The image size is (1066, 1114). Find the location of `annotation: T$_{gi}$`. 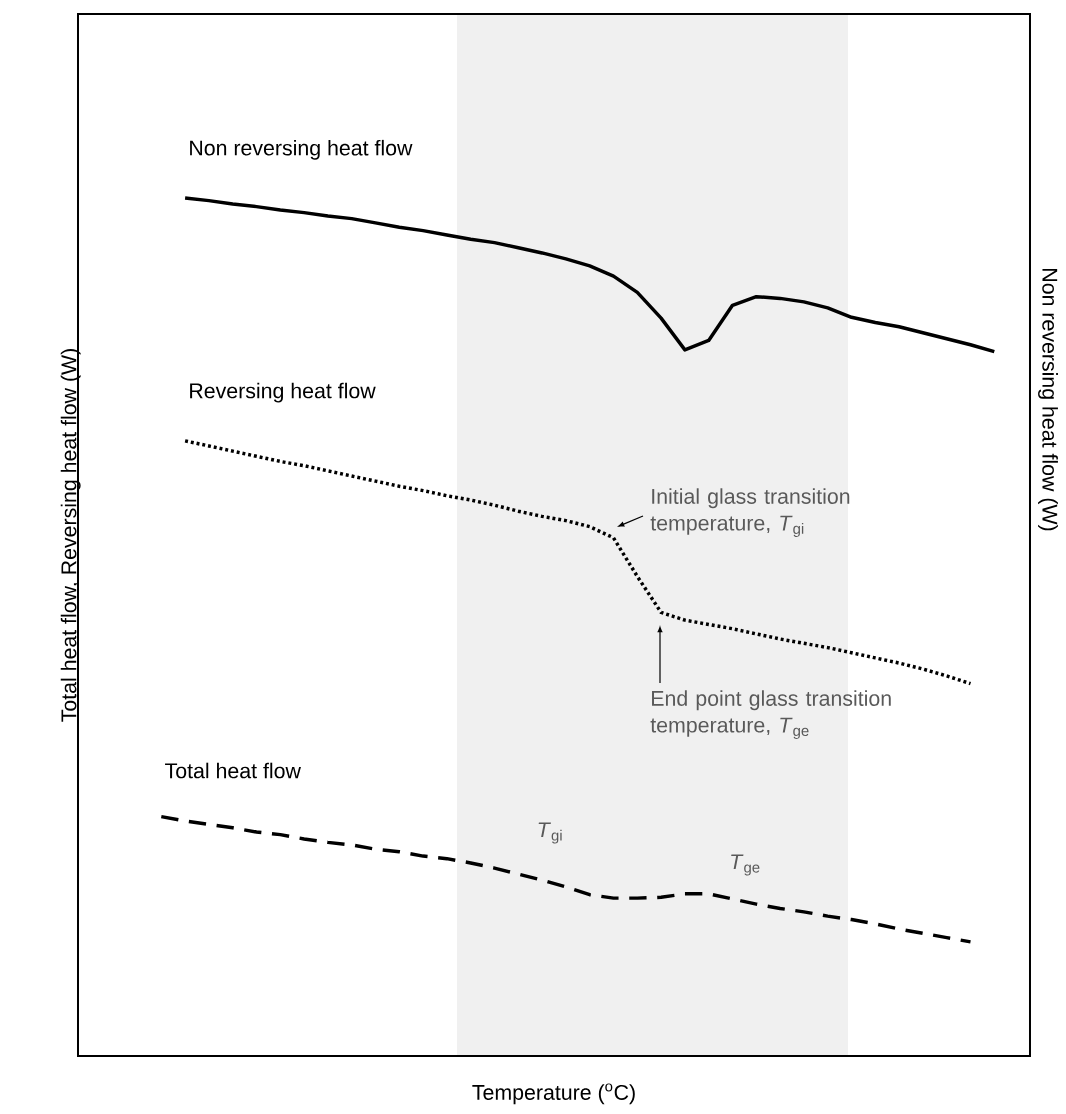

annotation: T$_{gi}$ is located at coordinates (550, 833).